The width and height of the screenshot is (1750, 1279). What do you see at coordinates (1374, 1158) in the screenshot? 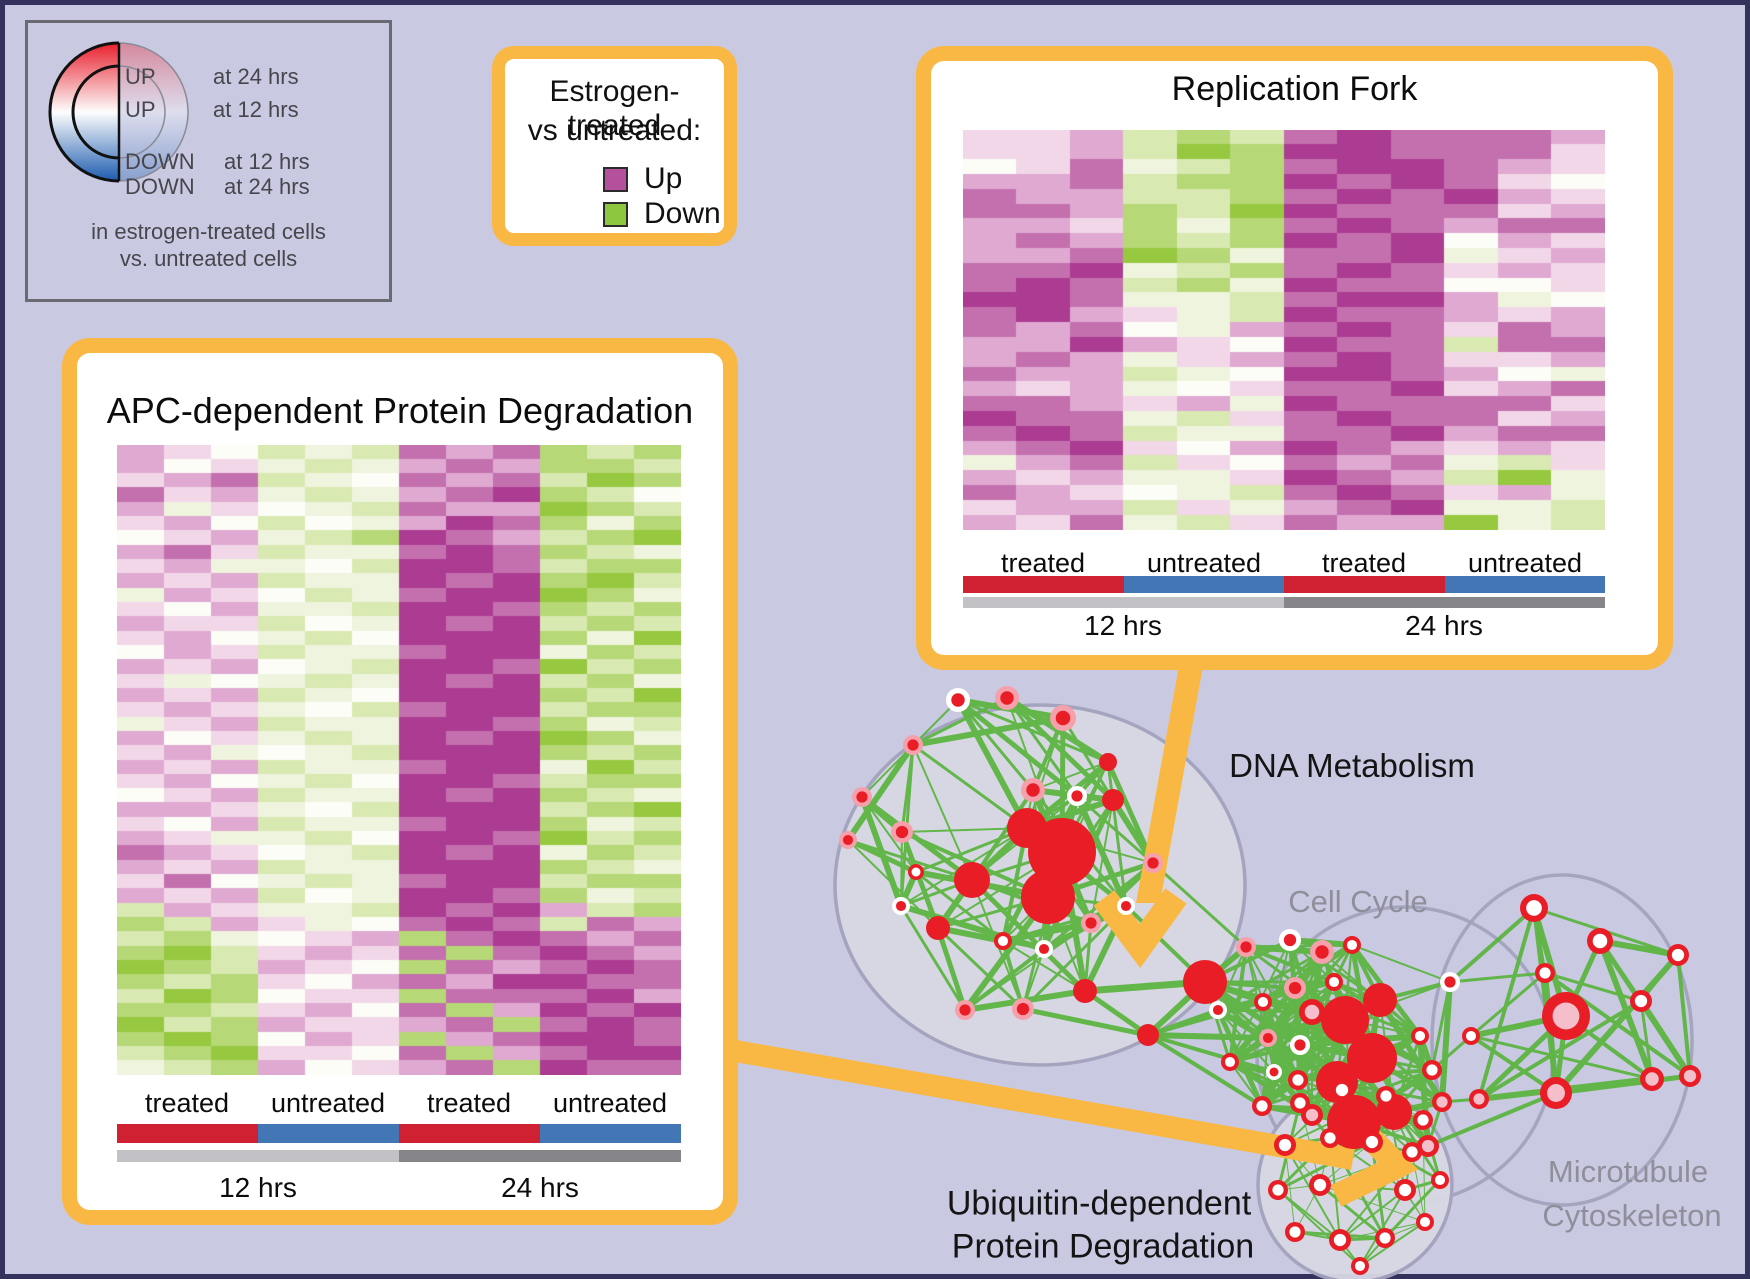
I see `arrow-apc-to-ubiquitin-head` at bounding box center [1374, 1158].